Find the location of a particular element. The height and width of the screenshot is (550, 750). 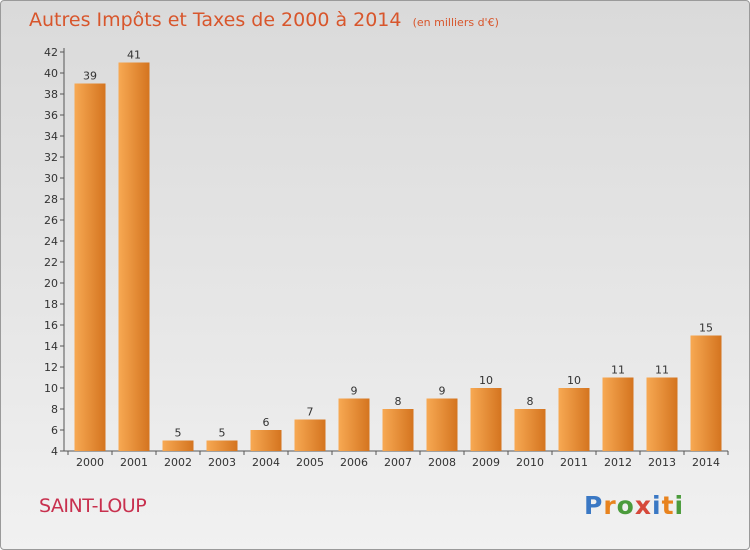

data-label: 41 is located at coordinates (134, 55).